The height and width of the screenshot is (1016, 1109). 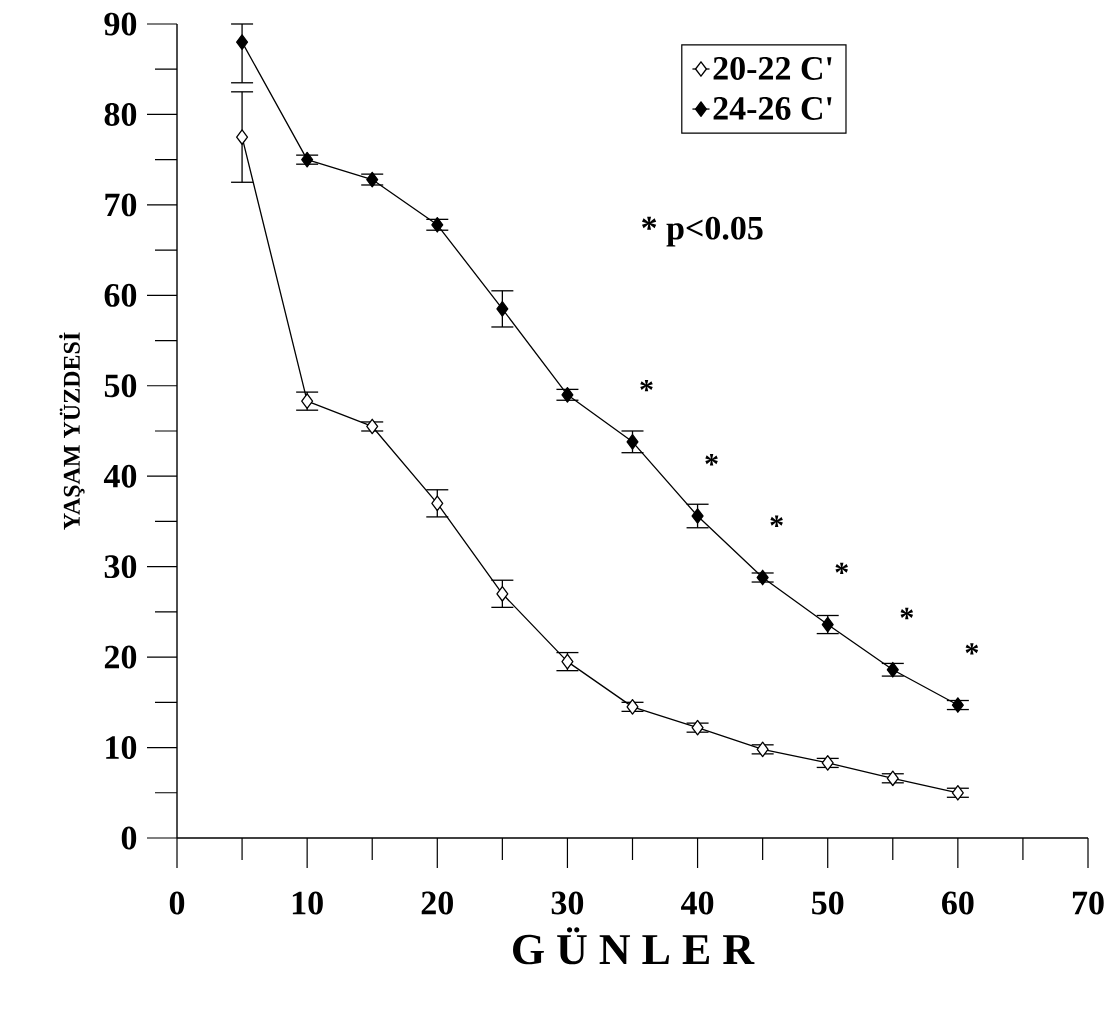 What do you see at coordinates (72, 431) in the screenshot?
I see `y-axis-title: YAŞAM YÜZDESİ` at bounding box center [72, 431].